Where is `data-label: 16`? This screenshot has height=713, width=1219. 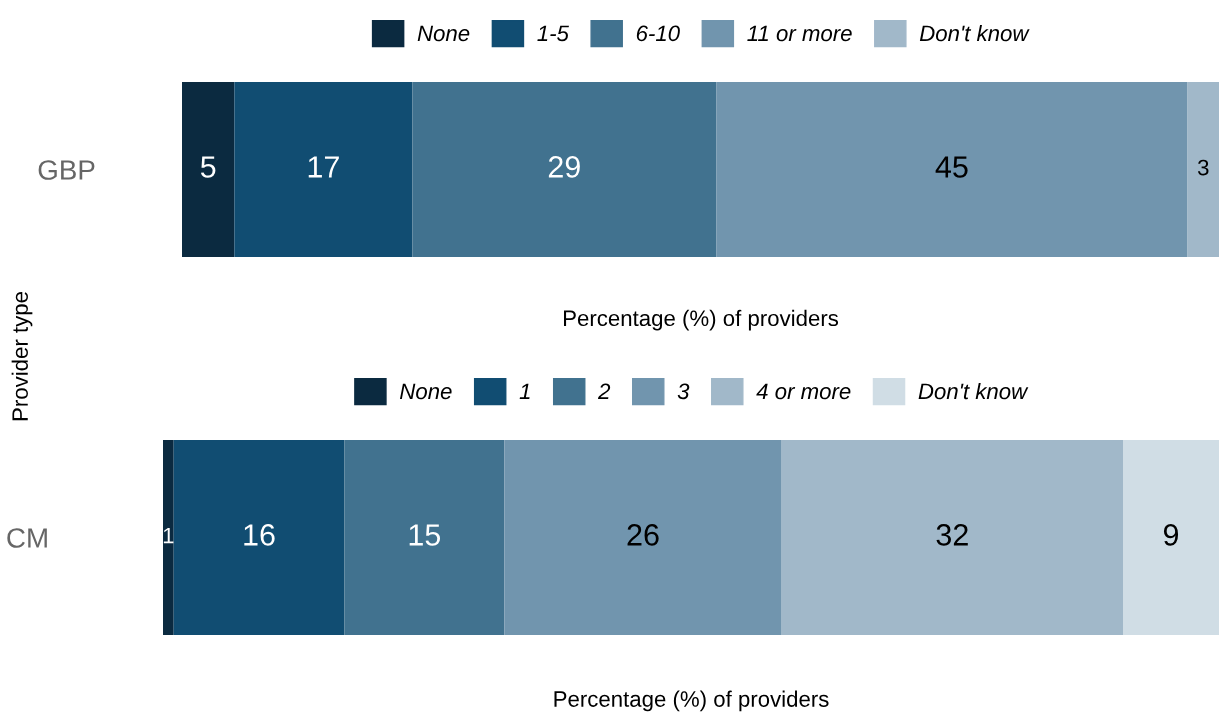 data-label: 16 is located at coordinates (259, 535).